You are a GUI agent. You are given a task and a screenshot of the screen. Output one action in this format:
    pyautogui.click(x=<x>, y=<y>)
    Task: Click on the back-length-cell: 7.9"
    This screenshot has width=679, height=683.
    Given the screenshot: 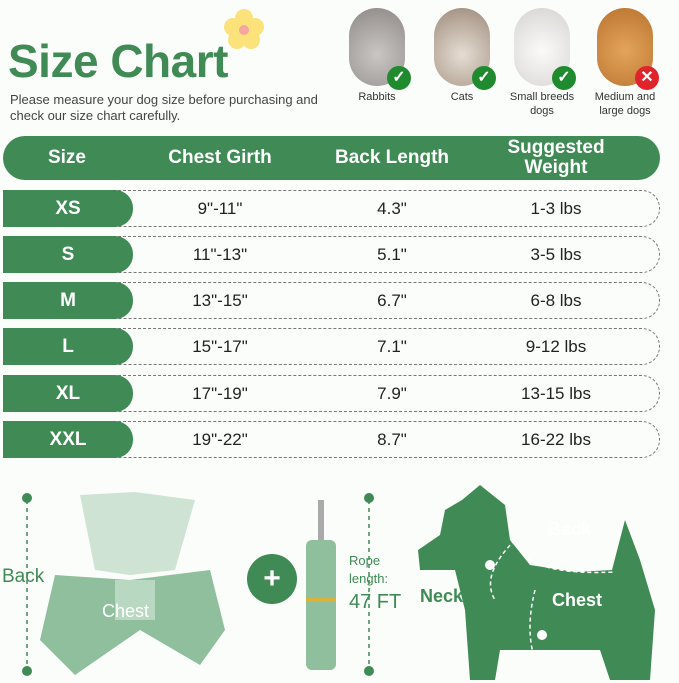 What is the action you would take?
    pyautogui.click(x=392, y=393)
    